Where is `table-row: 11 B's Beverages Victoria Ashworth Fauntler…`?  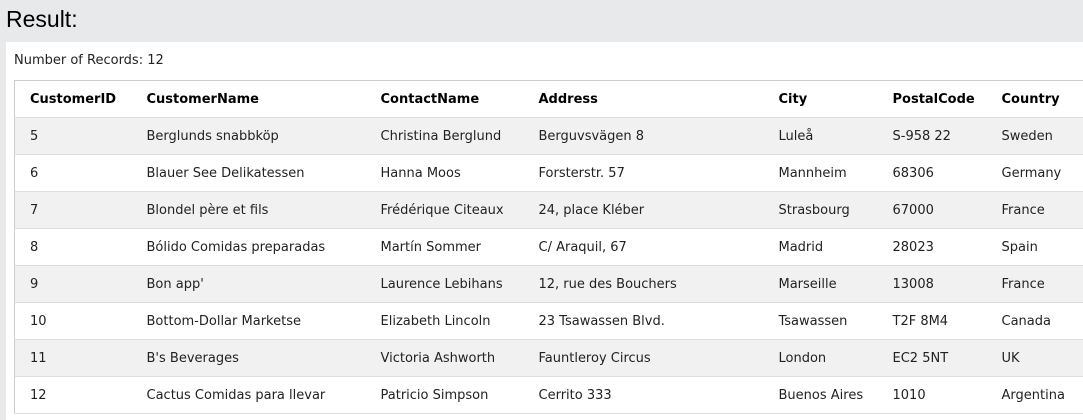
table-row: 11 B's Beverages Victoria Ashworth Fauntler… is located at coordinates (548, 358).